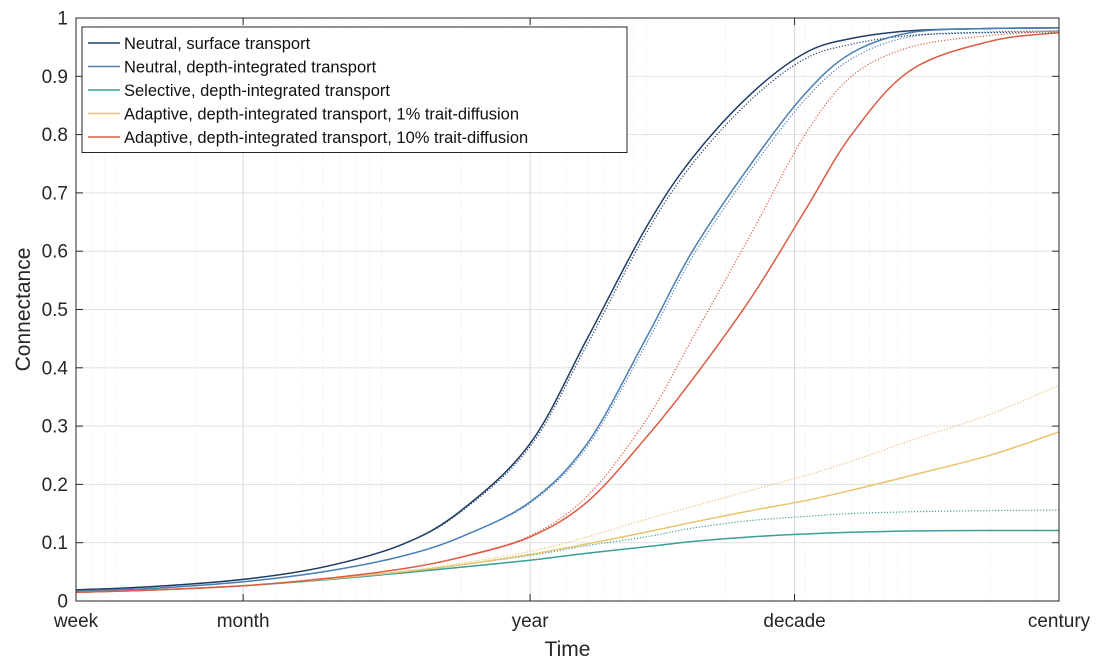  I want to click on y-tick-label: 0.9, so click(55, 77).